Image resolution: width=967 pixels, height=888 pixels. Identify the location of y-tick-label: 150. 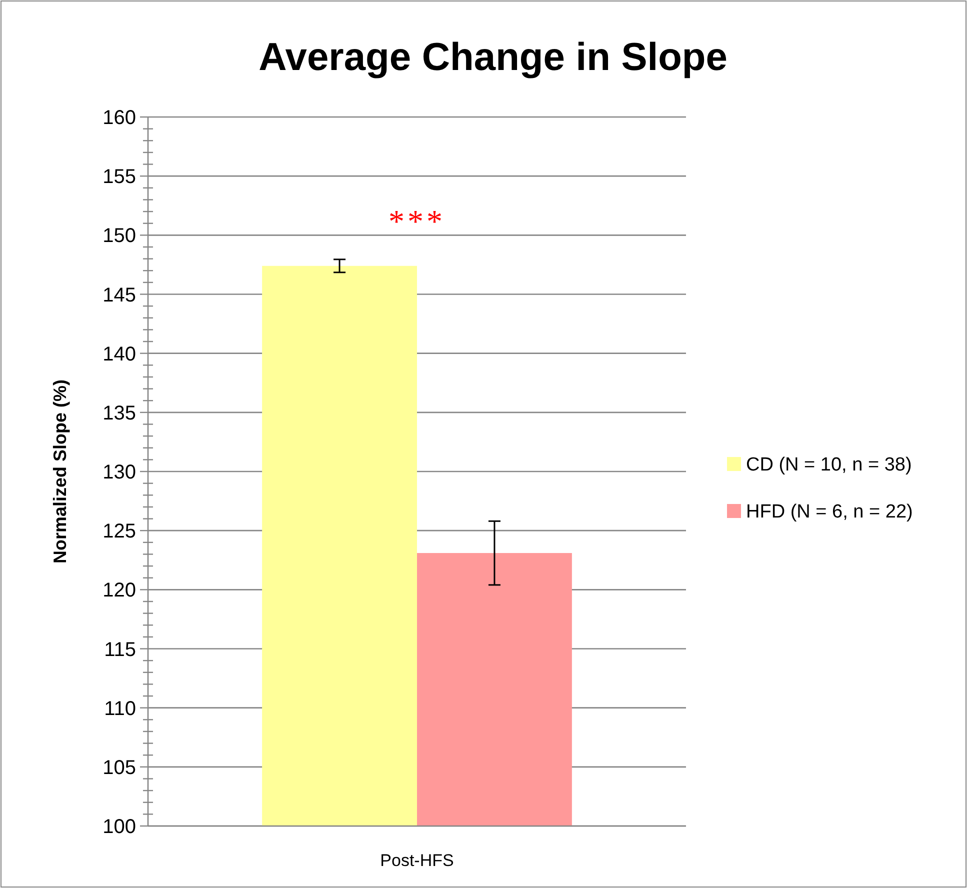
(119, 236).